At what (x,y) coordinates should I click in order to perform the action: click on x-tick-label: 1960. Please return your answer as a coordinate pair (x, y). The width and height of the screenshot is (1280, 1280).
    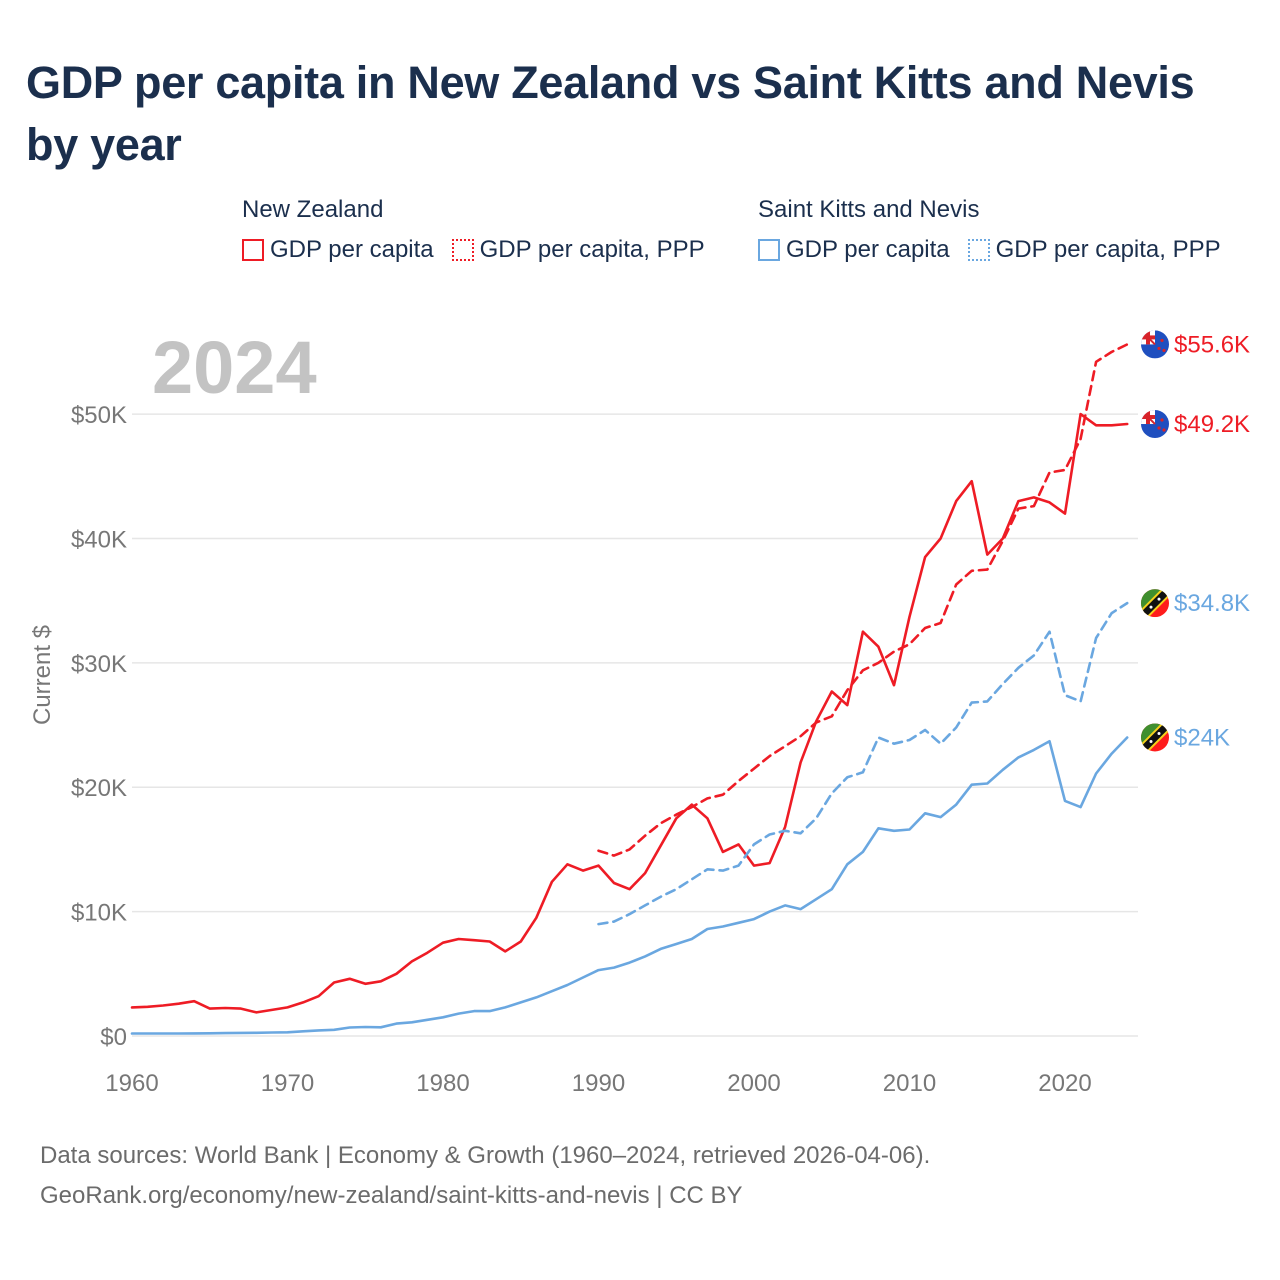
    Looking at the image, I should click on (131, 1083).